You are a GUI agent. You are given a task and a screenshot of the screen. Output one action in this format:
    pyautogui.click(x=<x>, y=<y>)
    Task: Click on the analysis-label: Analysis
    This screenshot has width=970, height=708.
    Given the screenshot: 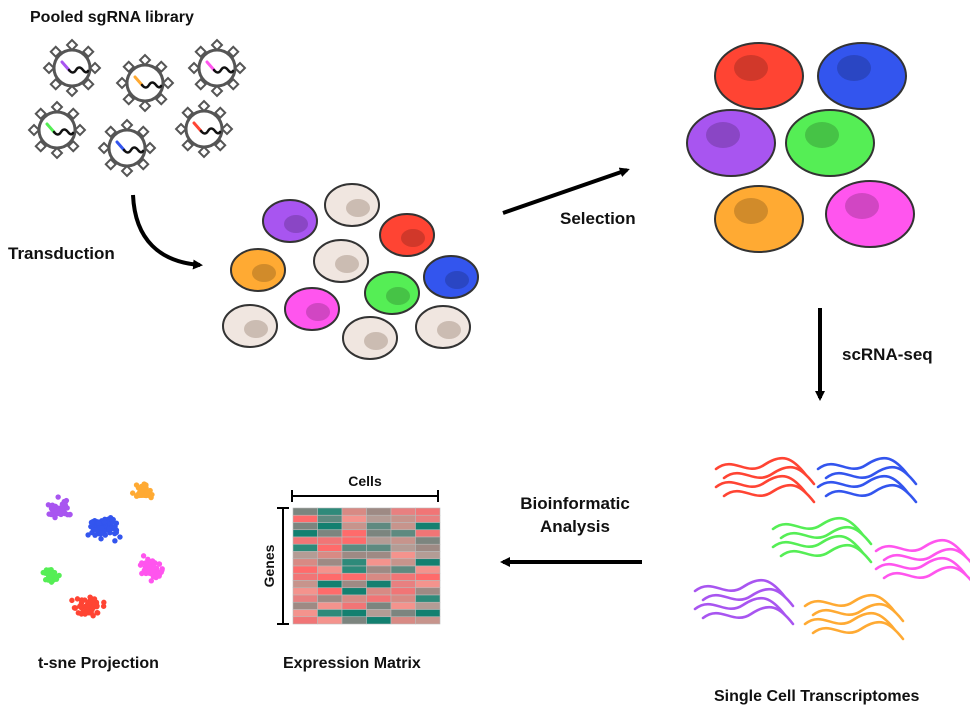 What is the action you would take?
    pyautogui.click(x=575, y=526)
    